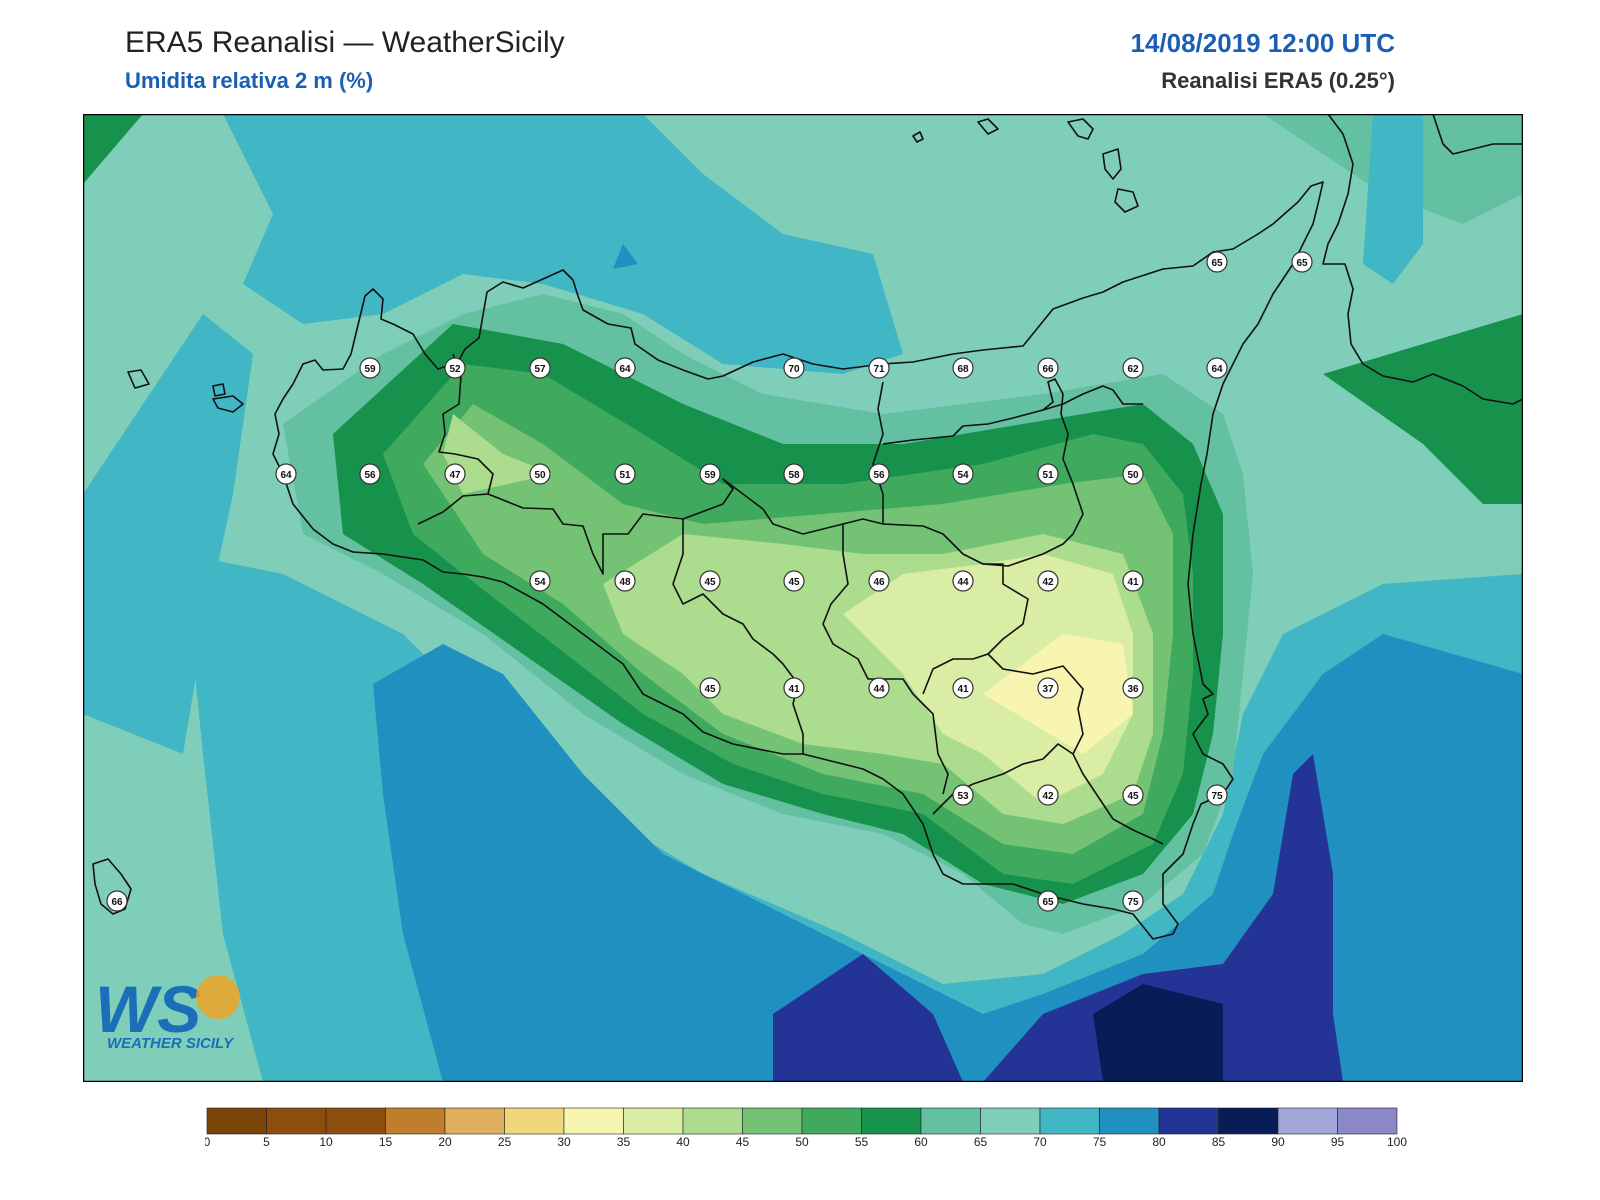 The height and width of the screenshot is (1200, 1600). Describe the element at coordinates (685, 478) in the screenshot. I see `province-border-palermo` at that location.